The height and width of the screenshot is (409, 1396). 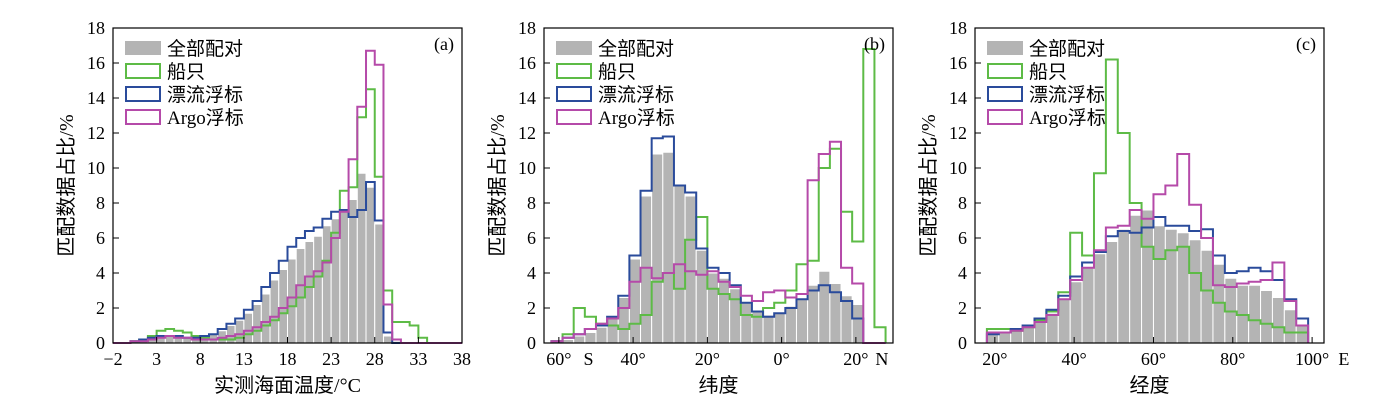 What do you see at coordinates (1067, 49) in the screenshot?
I see `legend-label-c-0: 全部配对` at bounding box center [1067, 49].